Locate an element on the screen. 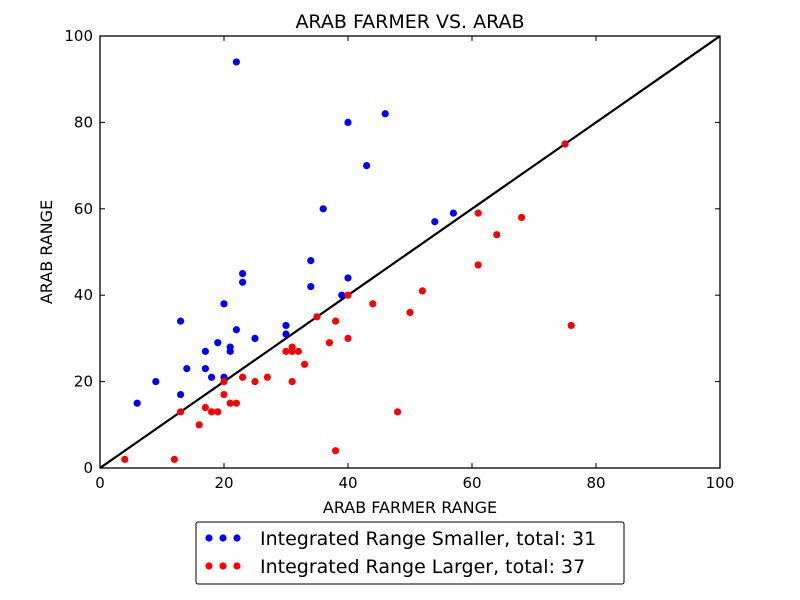  y-axis-title: ARAB RANGE is located at coordinates (46, 252).